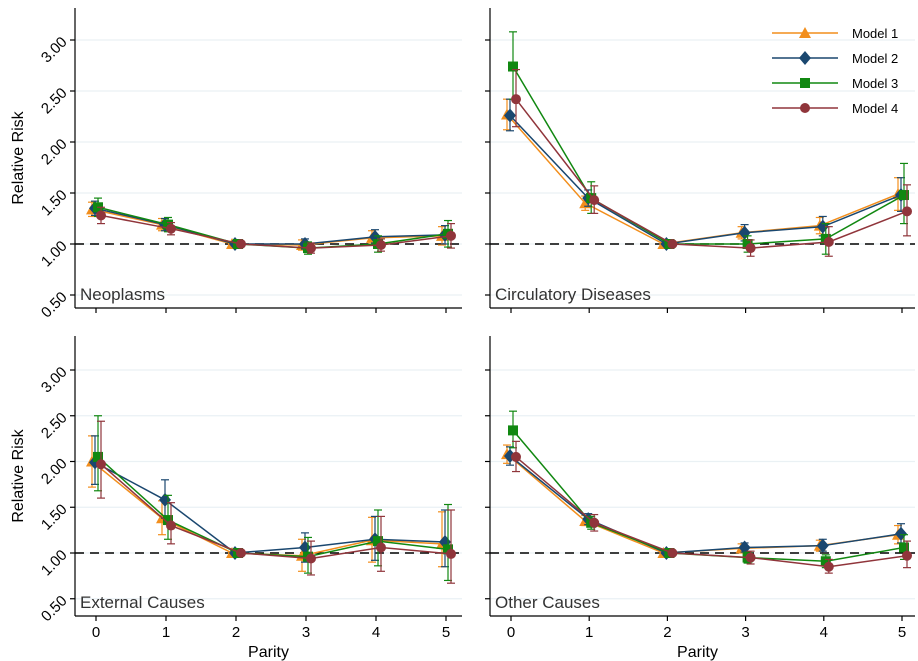 The image size is (918, 661). Describe the element at coordinates (835, 71) in the screenshot. I see `legend: Model 1 Model 2 Model 3 Model 4` at that location.